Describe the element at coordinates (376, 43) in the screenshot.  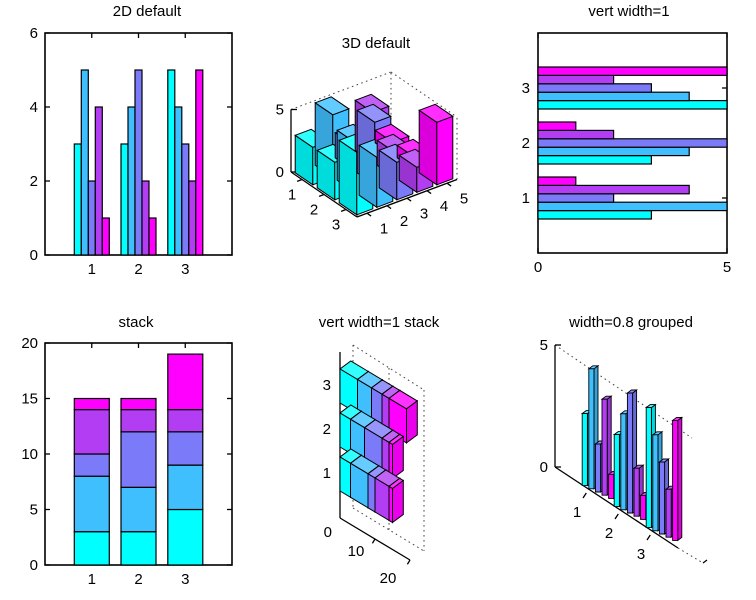
I see `title-3d-default: 3D default` at that location.